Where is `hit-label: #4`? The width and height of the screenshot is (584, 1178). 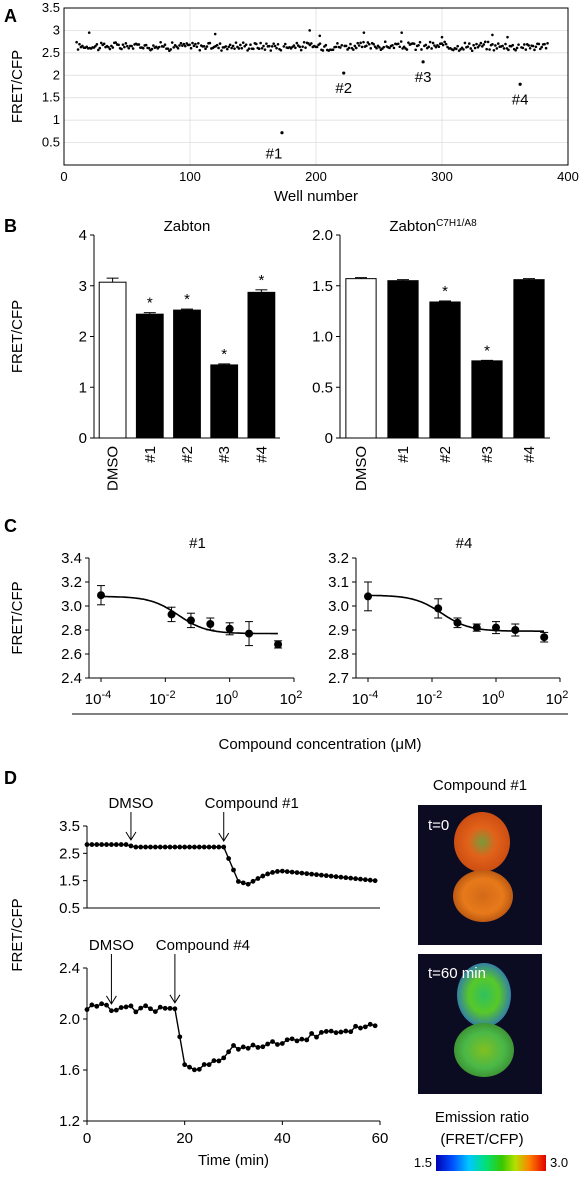
hit-label: #4 is located at coordinates (520, 99).